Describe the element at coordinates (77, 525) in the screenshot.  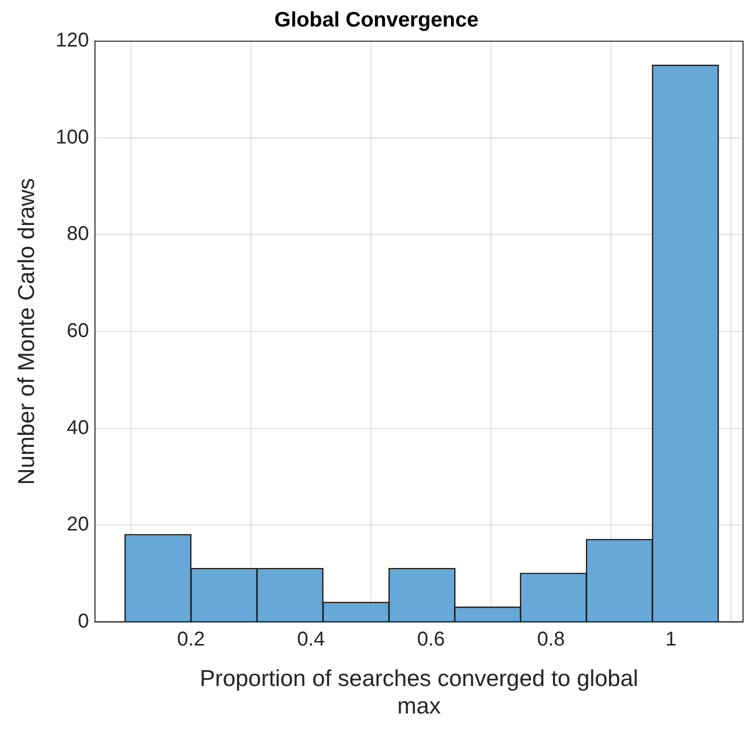
I see `y-tick-label: 20` at that location.